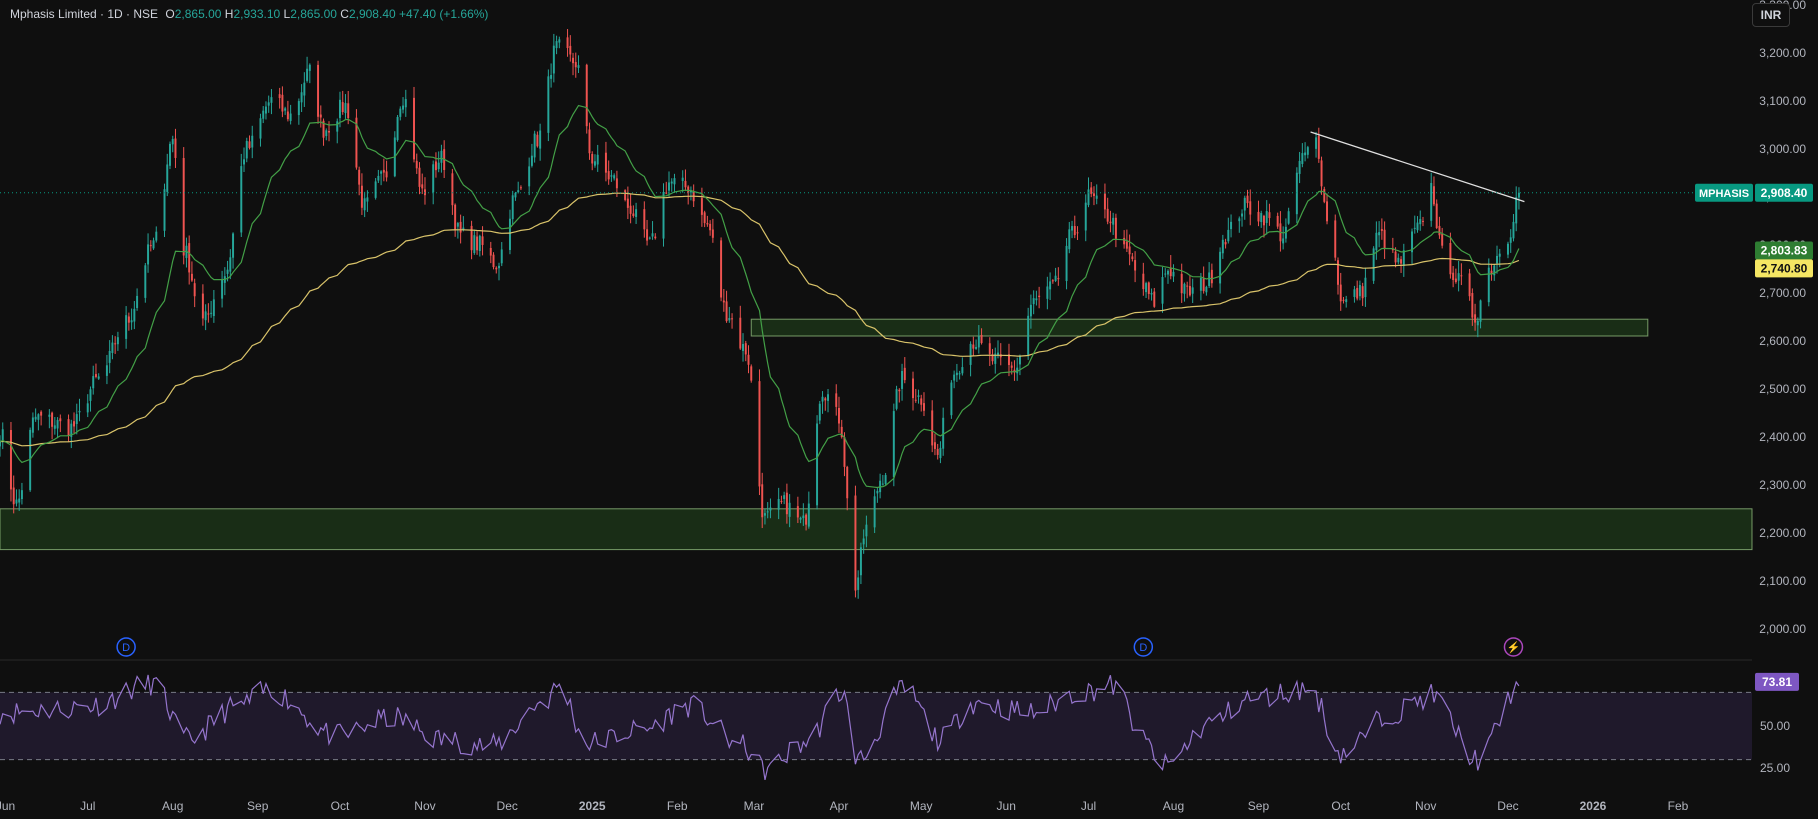 Image resolution: width=1818 pixels, height=819 pixels. I want to click on price-tick-label: 3,200.00, so click(1782, 53).